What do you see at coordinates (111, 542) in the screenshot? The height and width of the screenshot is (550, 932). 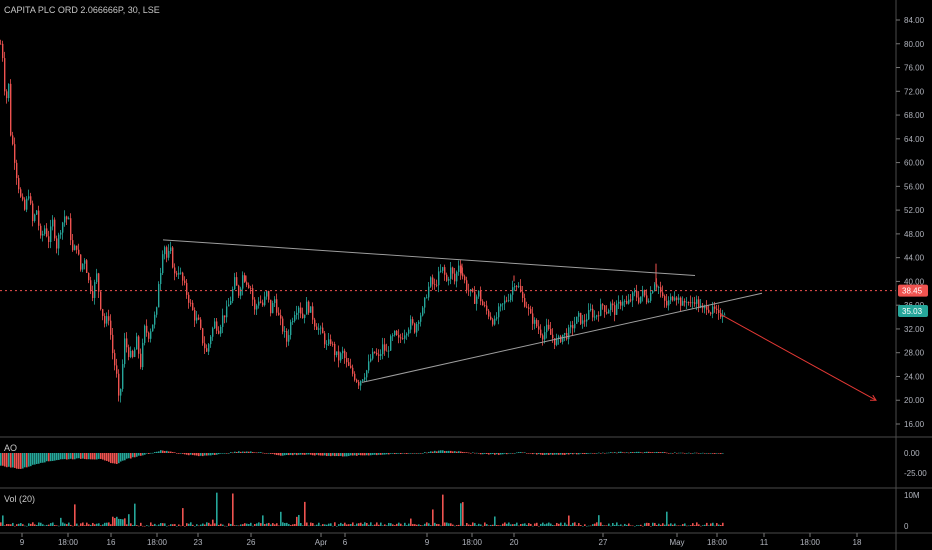 I see `x-tick-label: 16` at bounding box center [111, 542].